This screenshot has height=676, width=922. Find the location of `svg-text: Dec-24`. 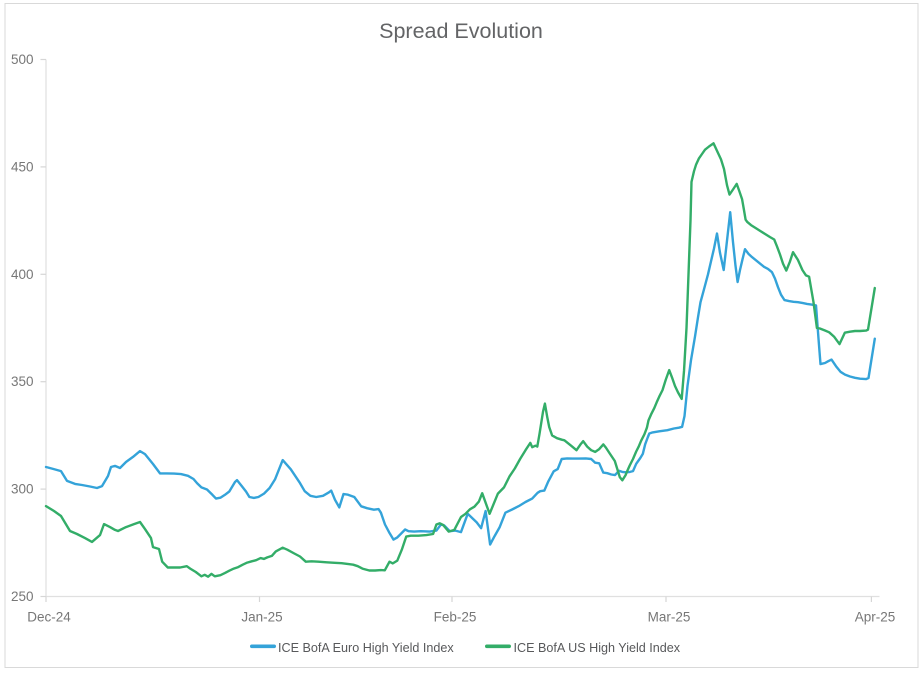

svg-text: Dec-24 is located at coordinates (49, 617).